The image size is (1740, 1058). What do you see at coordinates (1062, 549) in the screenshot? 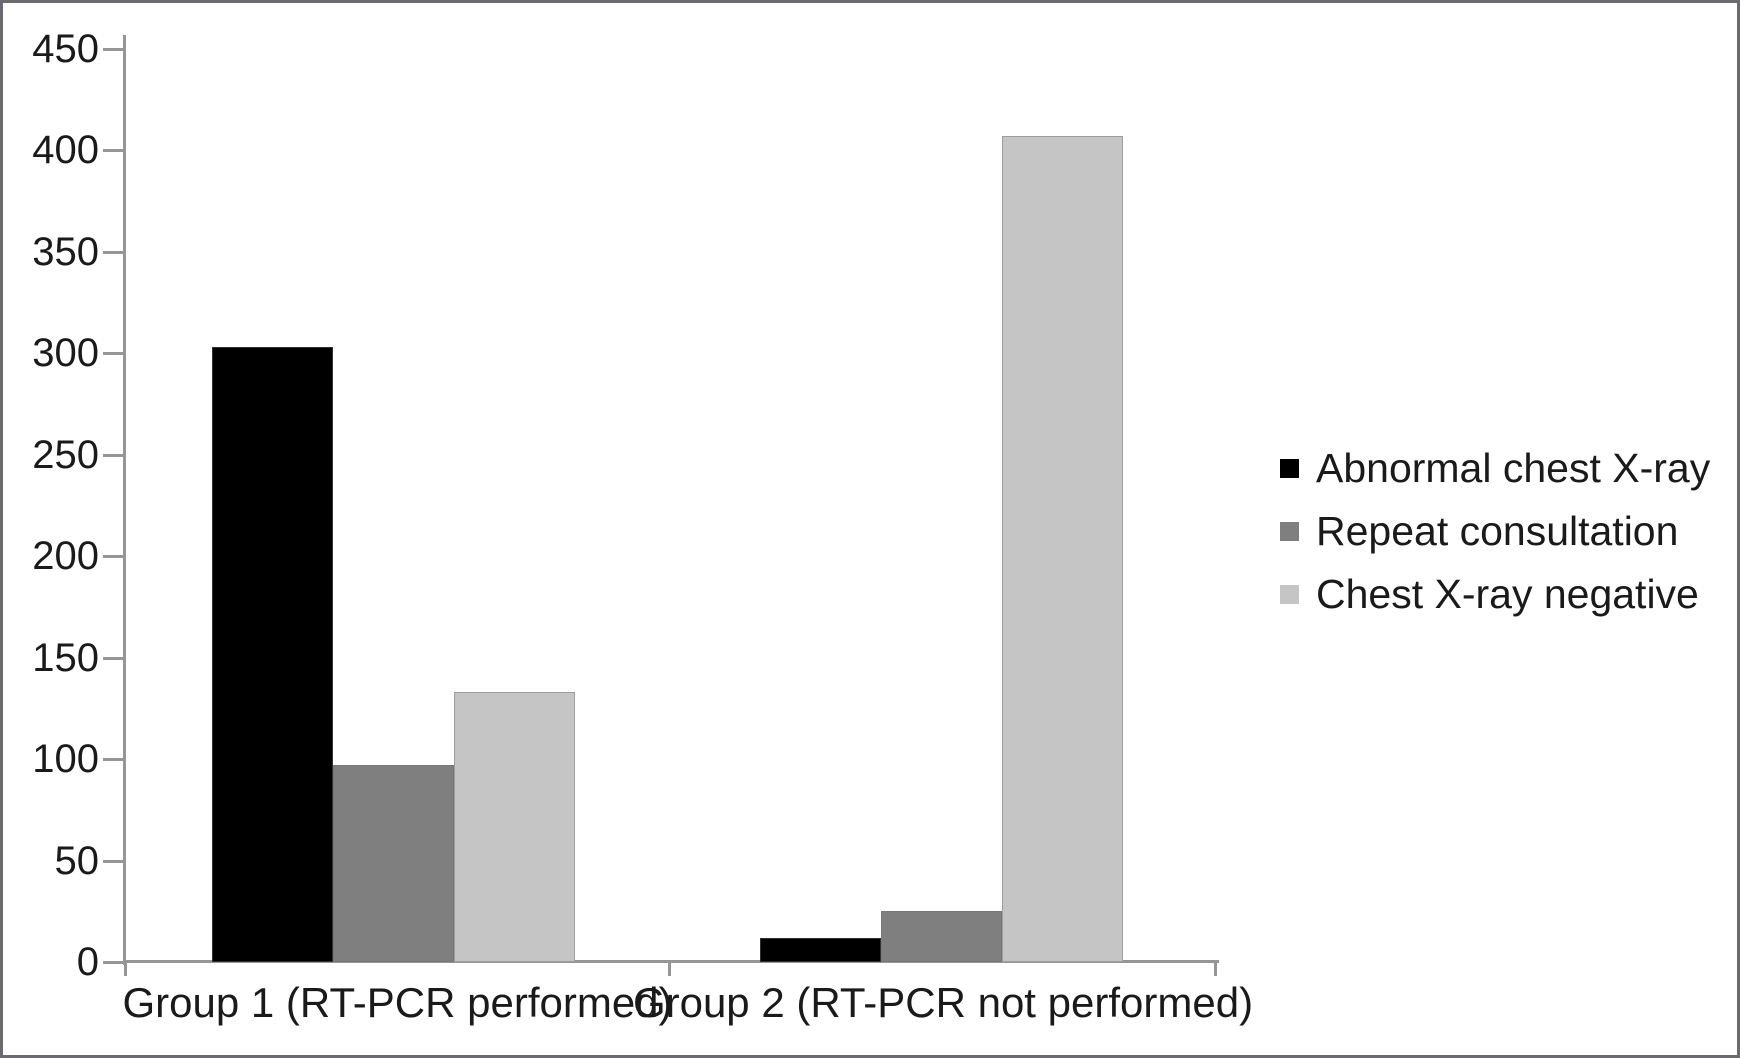
I see `bar-chest-x-ray-negative-group2` at bounding box center [1062, 549].